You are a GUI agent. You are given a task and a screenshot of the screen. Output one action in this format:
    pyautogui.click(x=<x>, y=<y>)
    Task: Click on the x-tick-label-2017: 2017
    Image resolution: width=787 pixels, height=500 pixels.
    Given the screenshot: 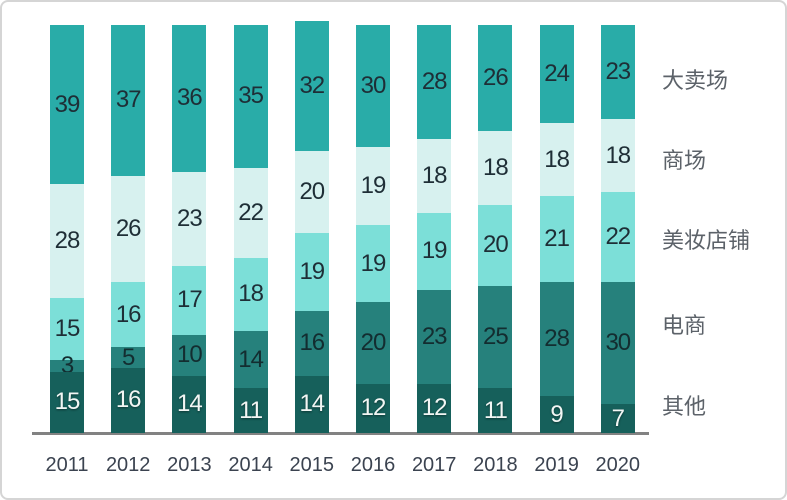 What is the action you would take?
    pyautogui.click(x=434, y=465)
    